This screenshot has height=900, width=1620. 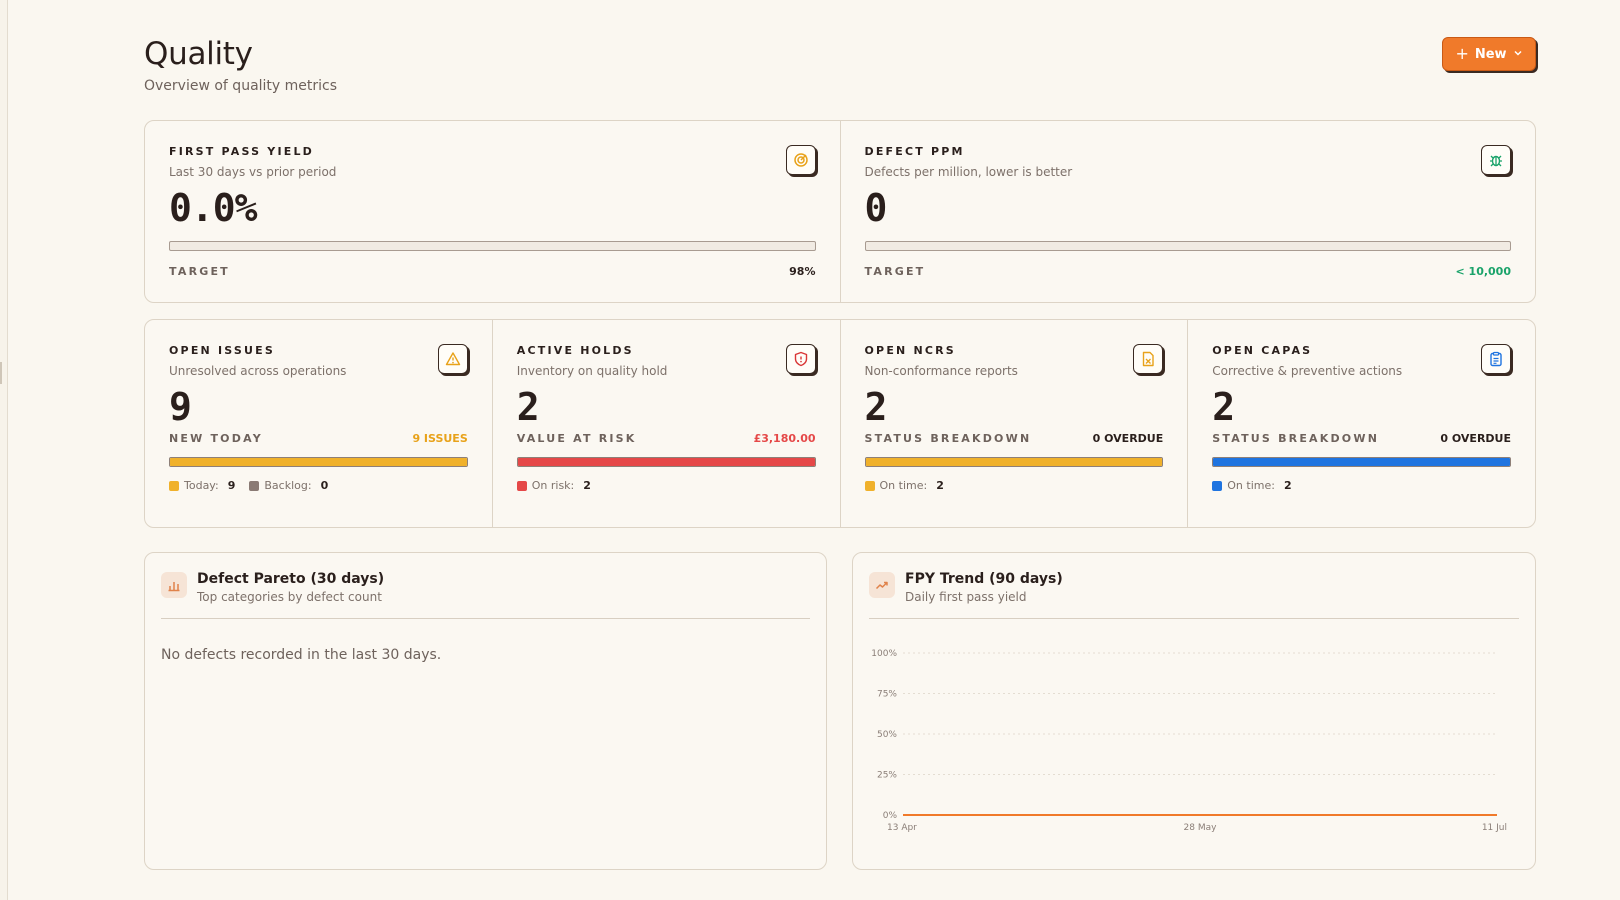 I want to click on legend-count: 0, so click(x=324, y=485).